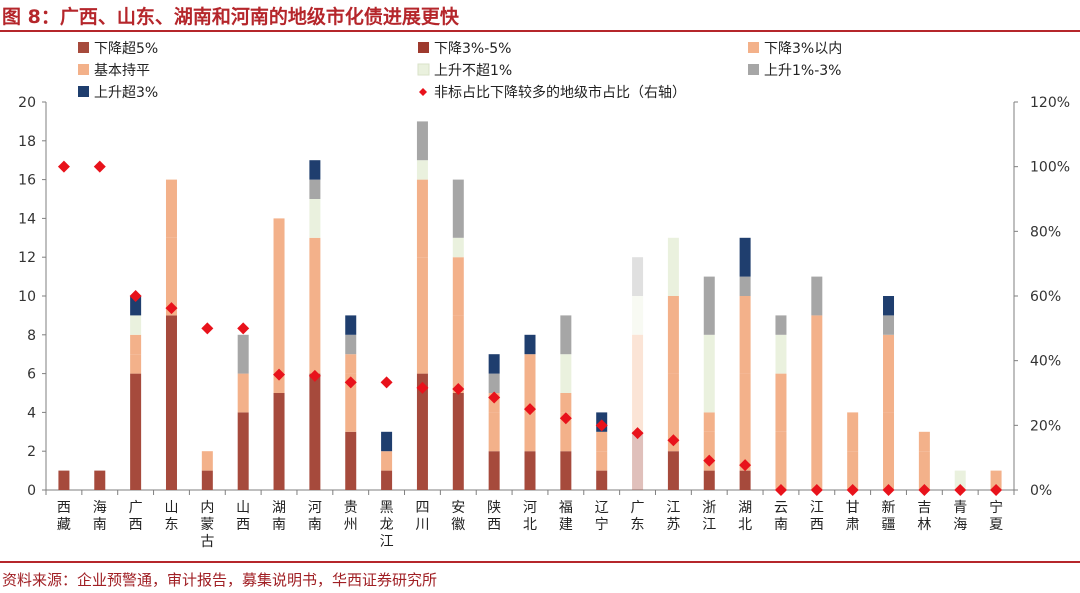 The width and height of the screenshot is (1080, 593). Describe the element at coordinates (387, 525) in the screenshot. I see `x-tick-label: 黑龙江` at that location.